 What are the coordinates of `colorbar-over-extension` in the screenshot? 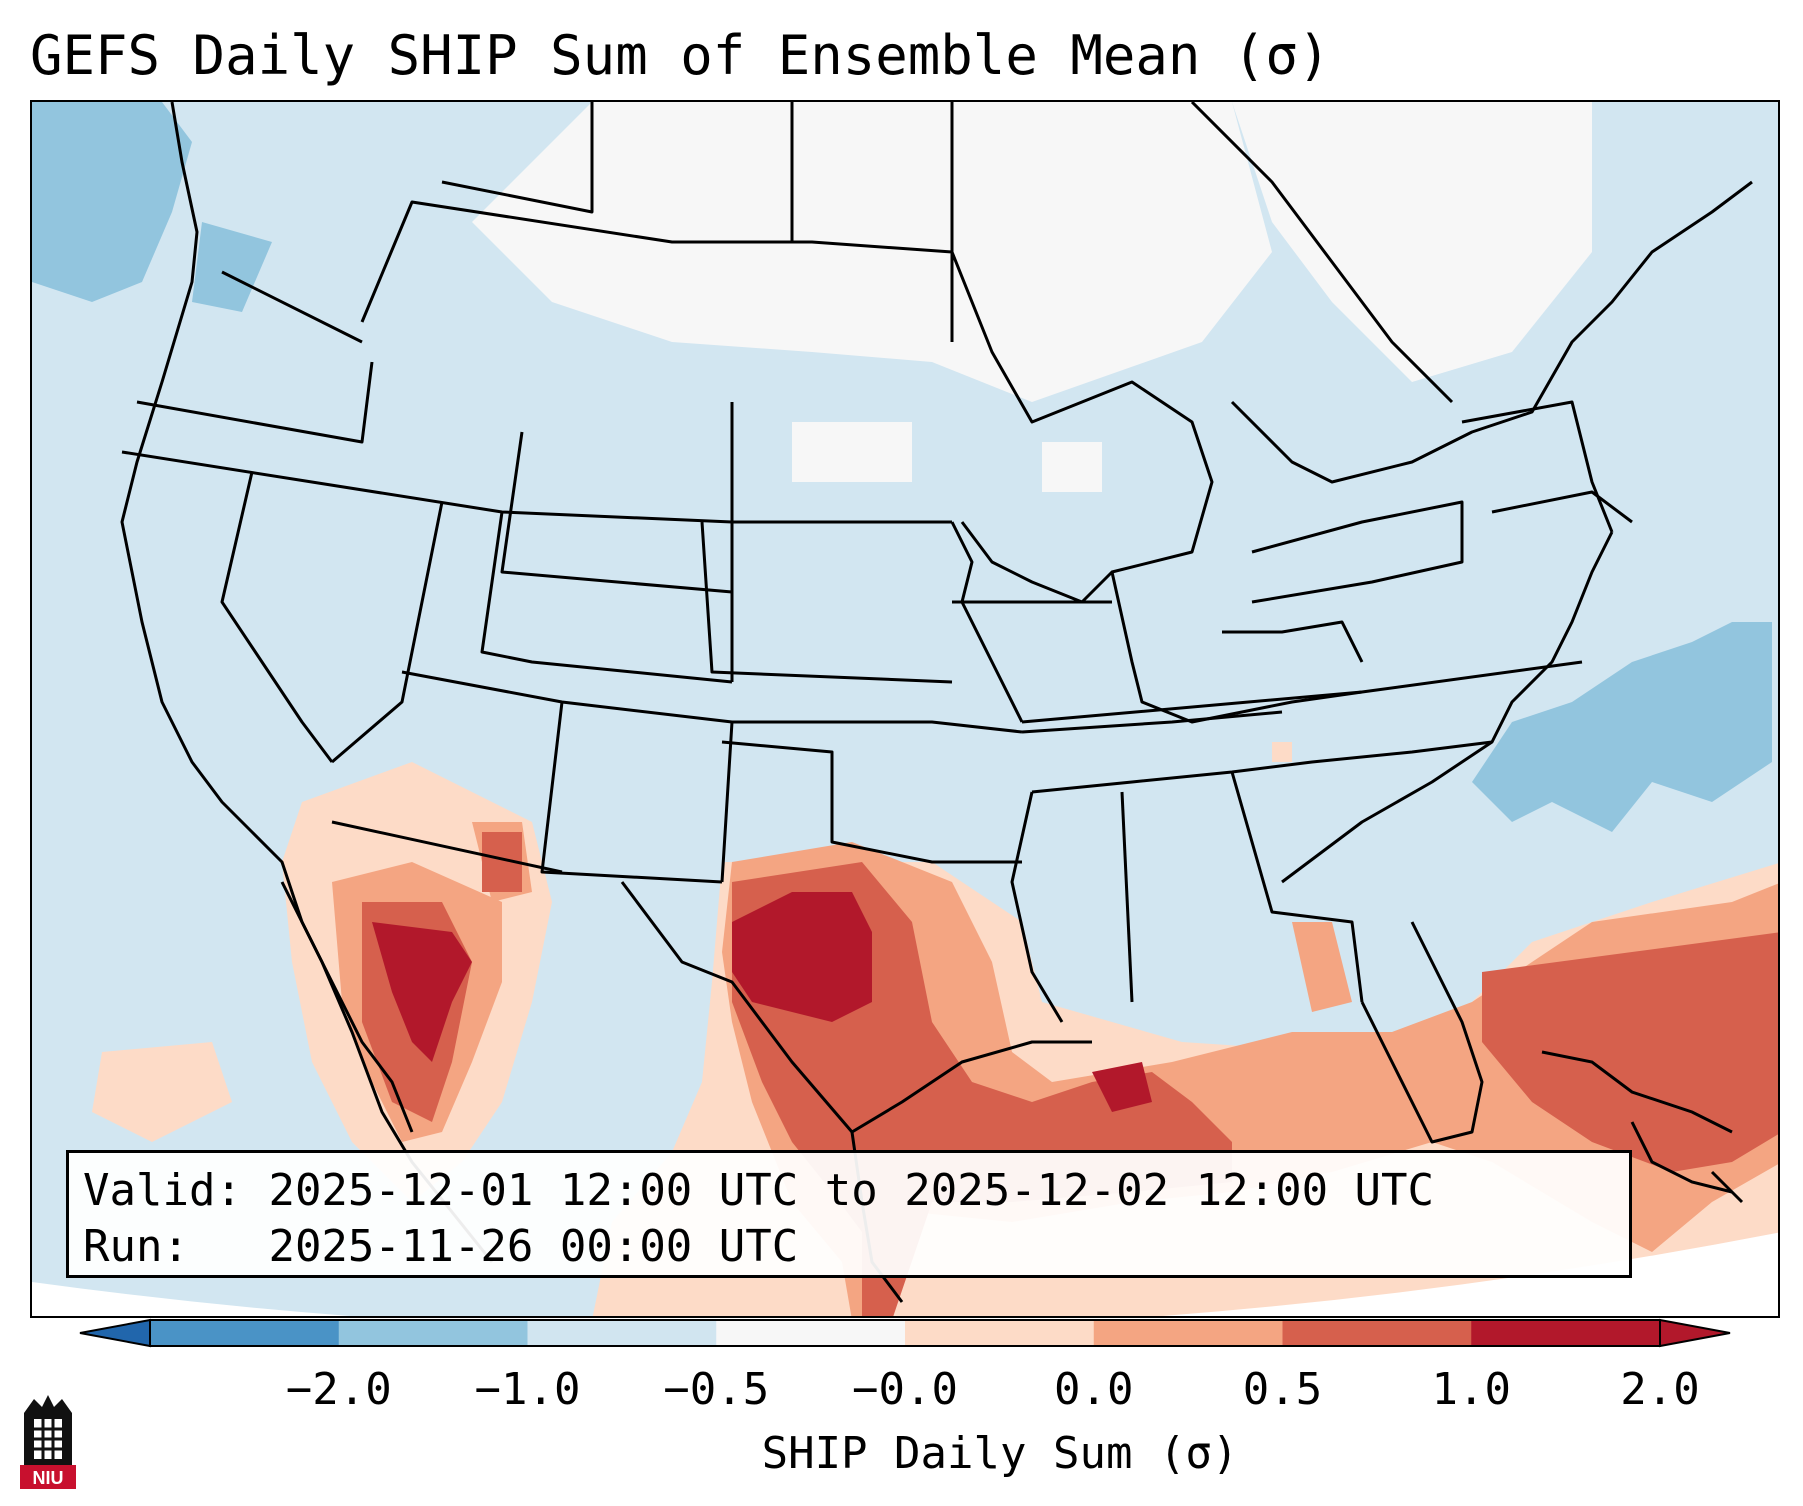 It's located at (1695, 1333).